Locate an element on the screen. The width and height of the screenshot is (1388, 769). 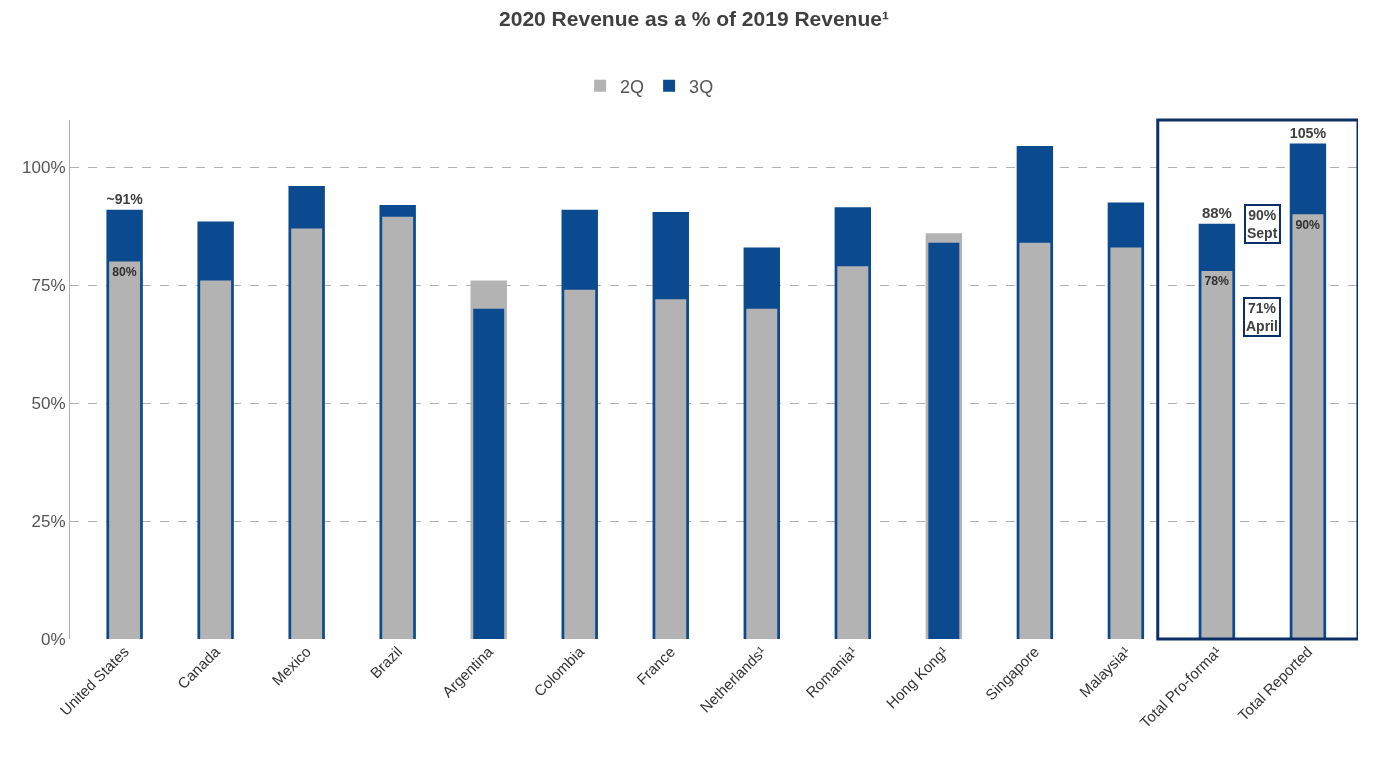
y-tick-label: 0% is located at coordinates (53, 639).